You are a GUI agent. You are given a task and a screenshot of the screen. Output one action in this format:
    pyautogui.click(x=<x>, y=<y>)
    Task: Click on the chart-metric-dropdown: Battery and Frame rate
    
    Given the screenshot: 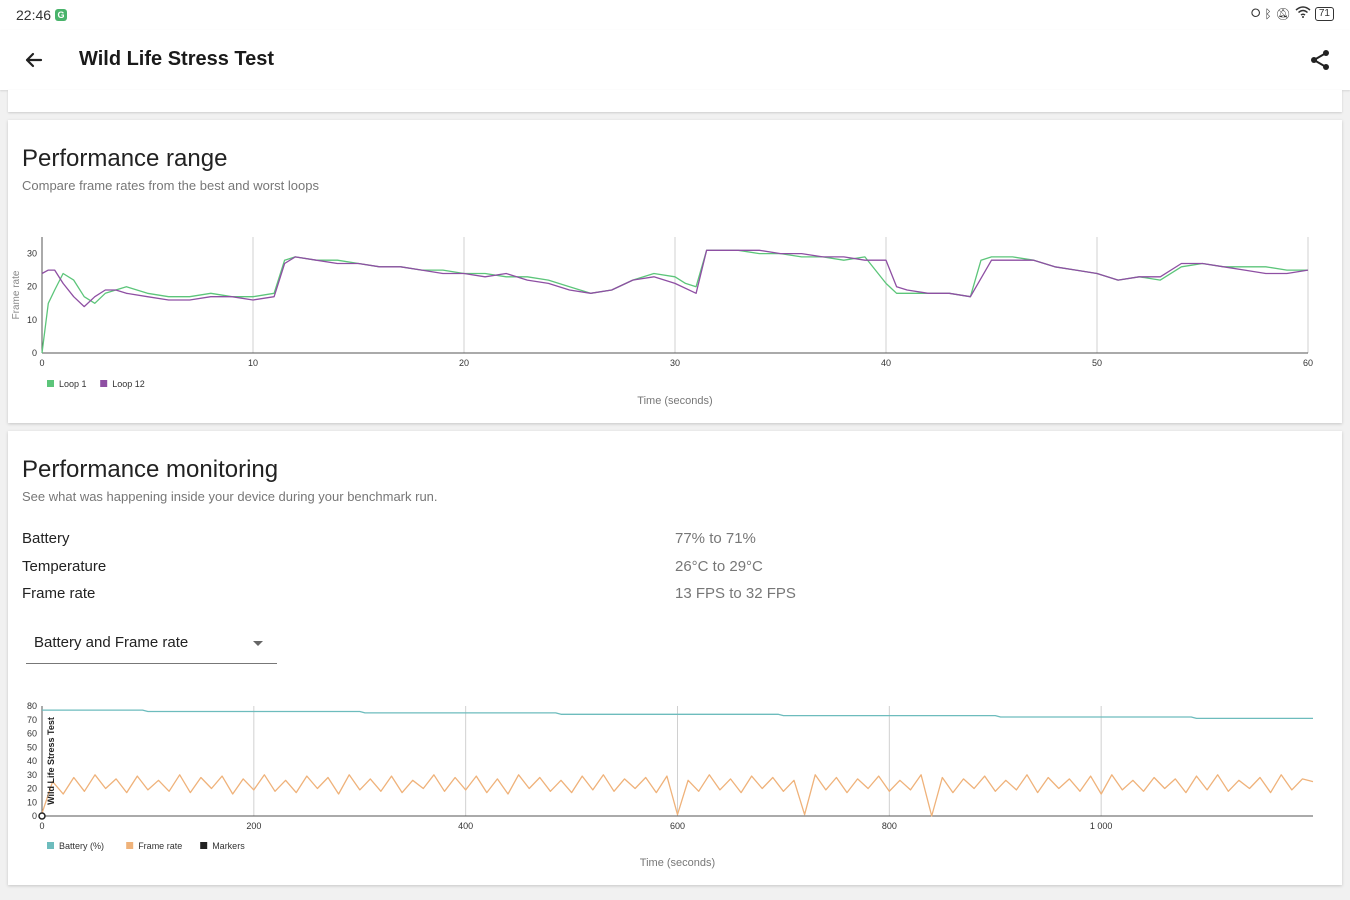 What is the action you would take?
    pyautogui.click(x=151, y=644)
    